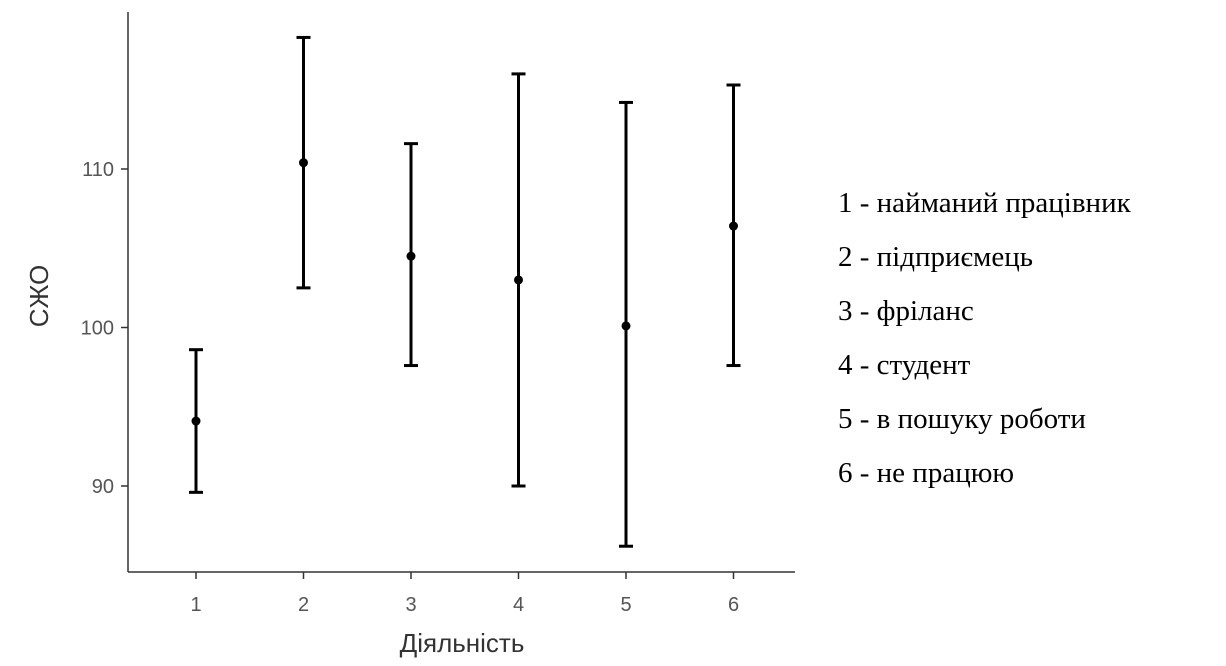 This screenshot has width=1226, height=666. What do you see at coordinates (97, 329) in the screenshot?
I see `y-tick-label: 100` at bounding box center [97, 329].